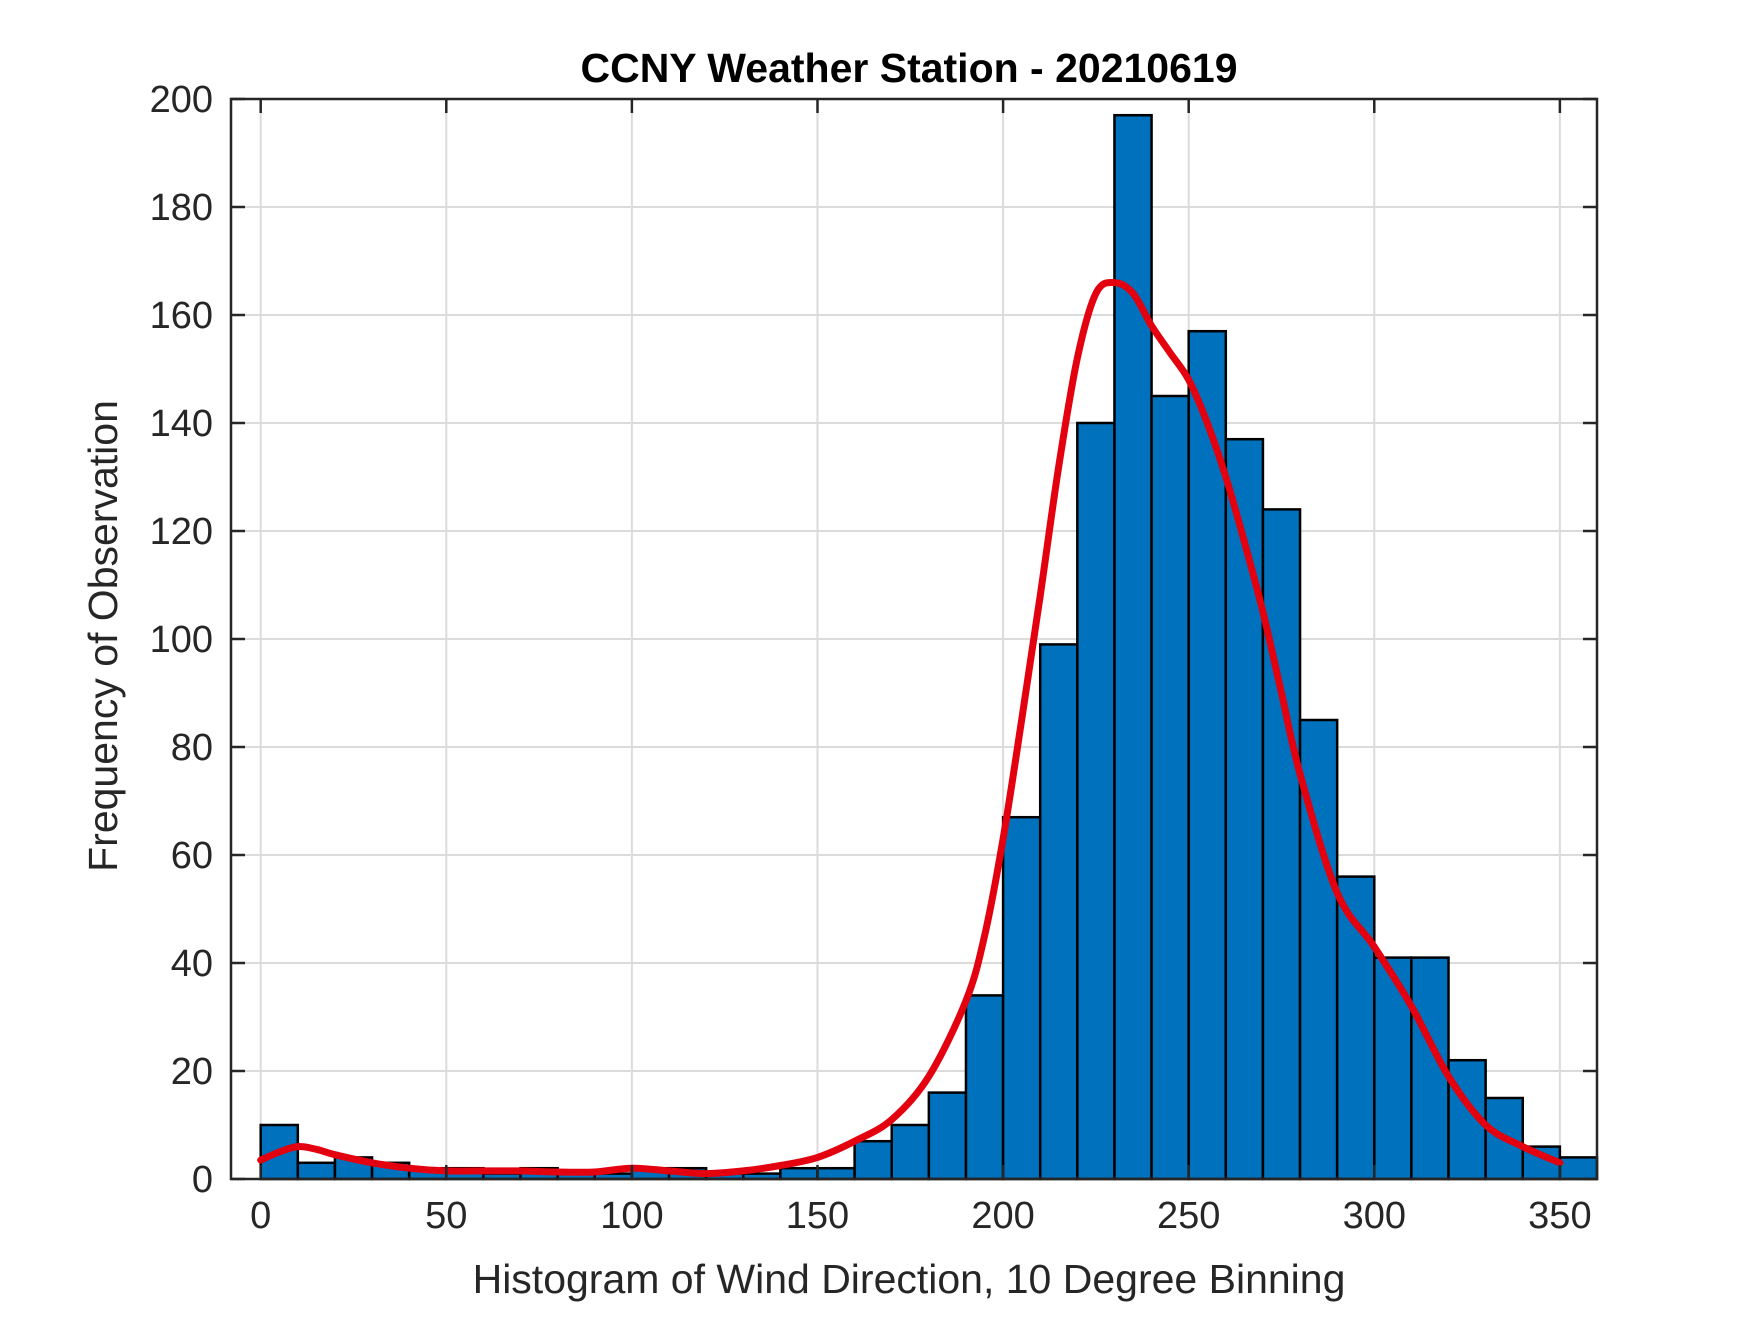 The width and height of the screenshot is (1750, 1318). I want to click on y-tick-label: 100, so click(181, 640).